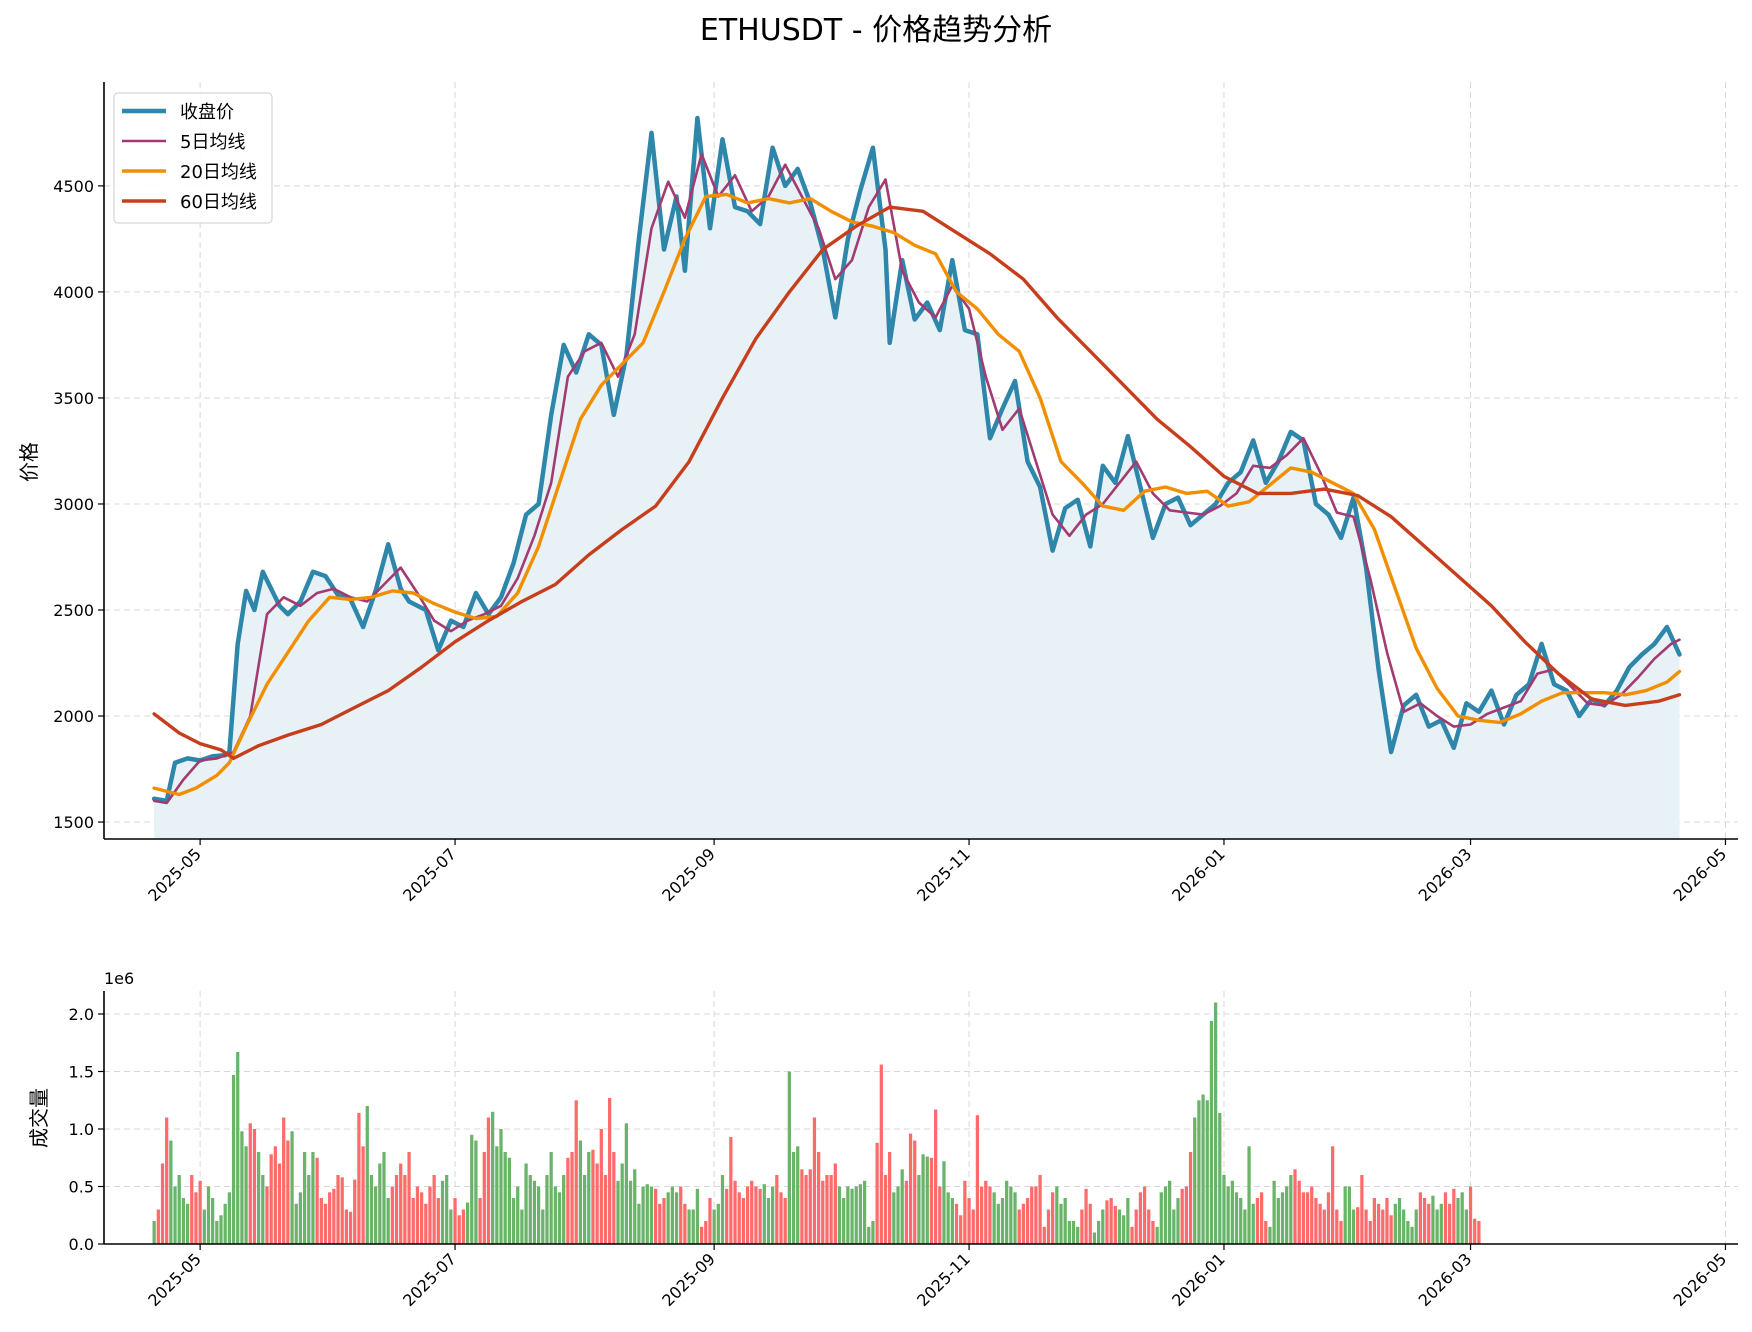 The width and height of the screenshot is (1752, 1332). I want to click on volume-offset-label: 1e6, so click(119, 978).